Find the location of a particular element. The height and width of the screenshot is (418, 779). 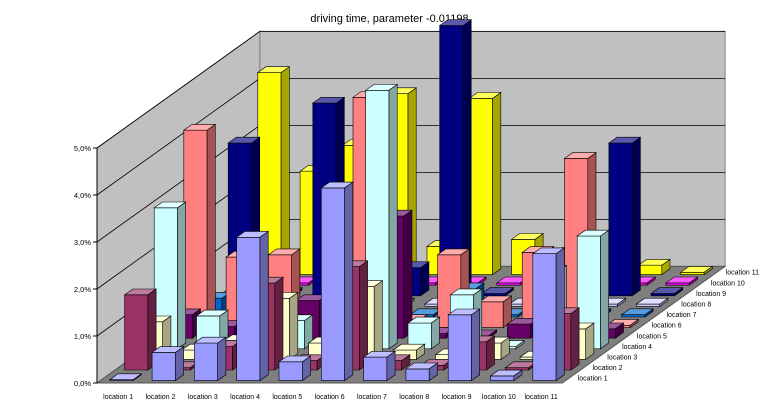

y-tick-label: 1,0% is located at coordinates (82, 336).